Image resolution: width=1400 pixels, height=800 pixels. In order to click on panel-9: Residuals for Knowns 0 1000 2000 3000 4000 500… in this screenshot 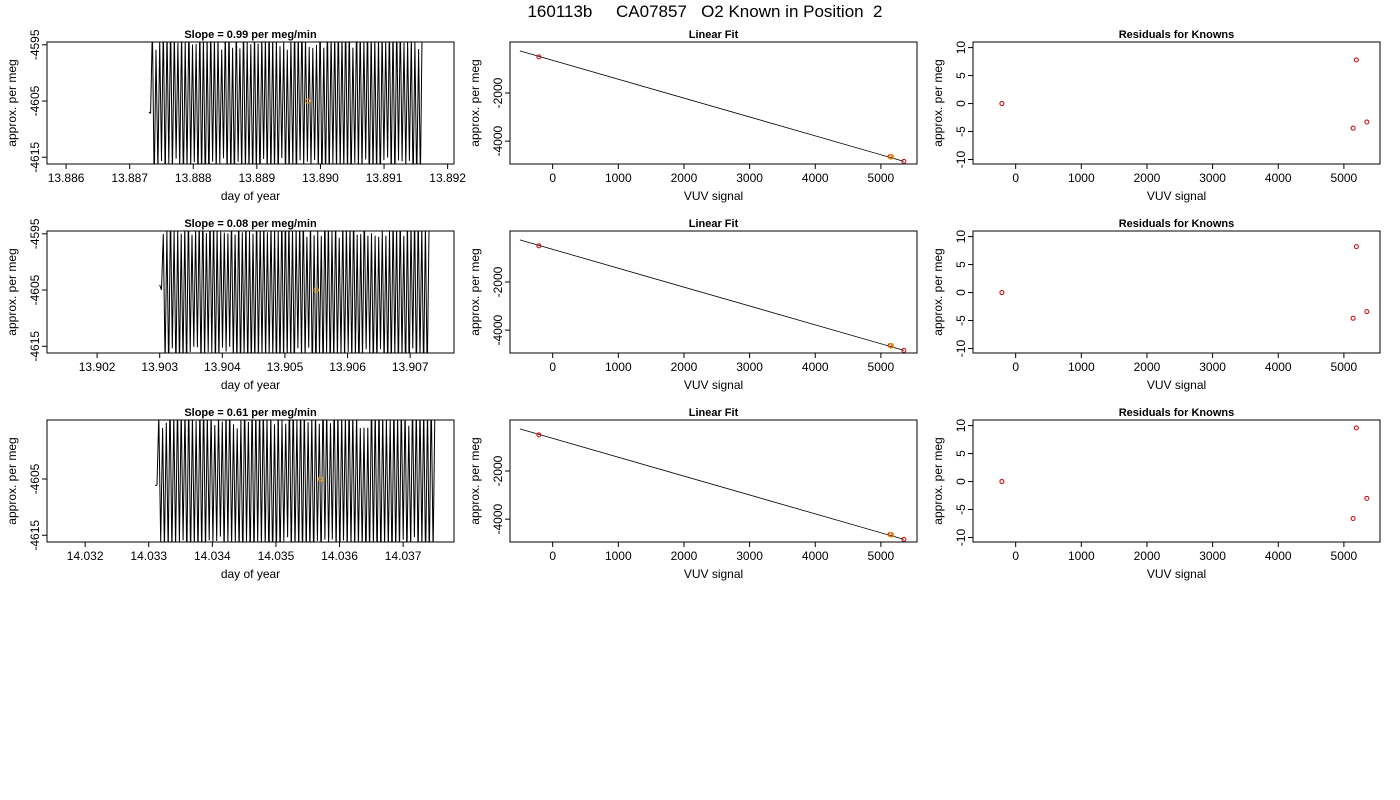, I will do `click(1156, 494)`.